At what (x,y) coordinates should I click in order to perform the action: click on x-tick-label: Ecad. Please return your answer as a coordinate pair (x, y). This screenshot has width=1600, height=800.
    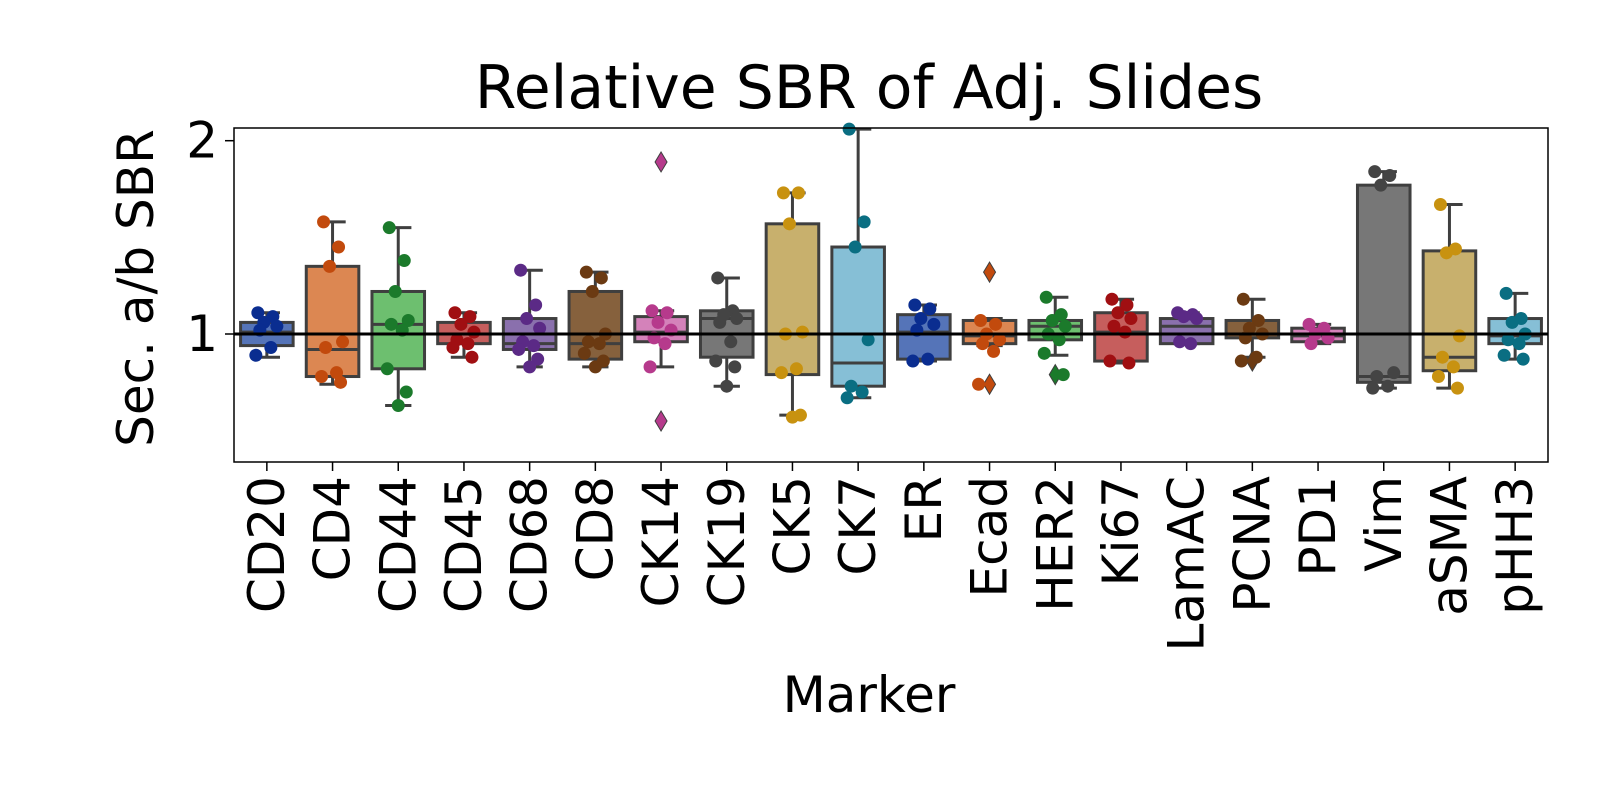
    Looking at the image, I should click on (990, 536).